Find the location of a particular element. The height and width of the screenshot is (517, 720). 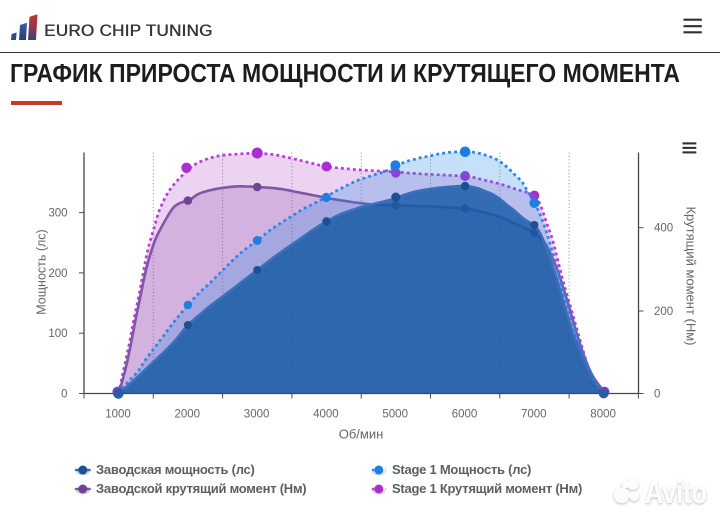

svg-text: 300 is located at coordinates (57, 214).